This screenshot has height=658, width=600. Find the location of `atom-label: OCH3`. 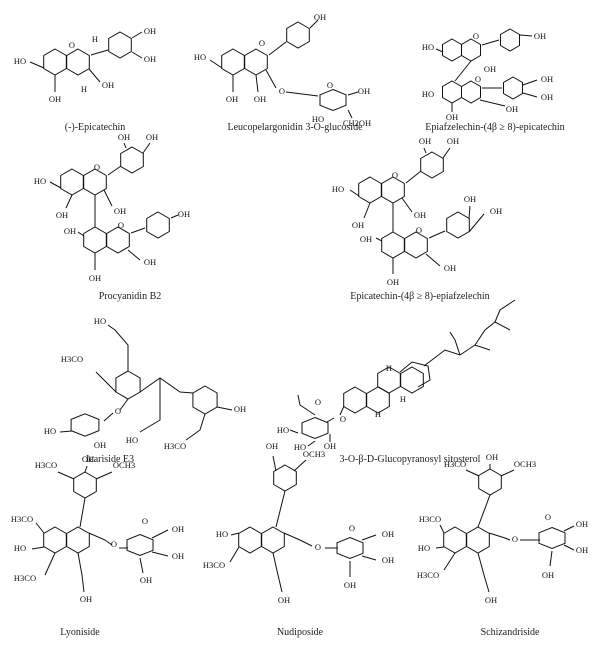

atom-label: OCH3 is located at coordinates (525, 464).